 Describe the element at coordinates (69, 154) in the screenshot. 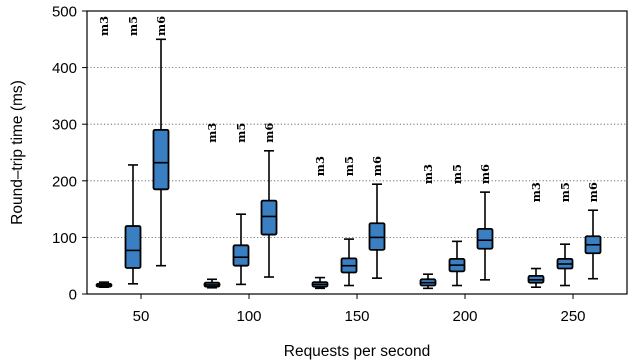

I see `y-axis-ticks: 0 100 200 300 400 500` at that location.